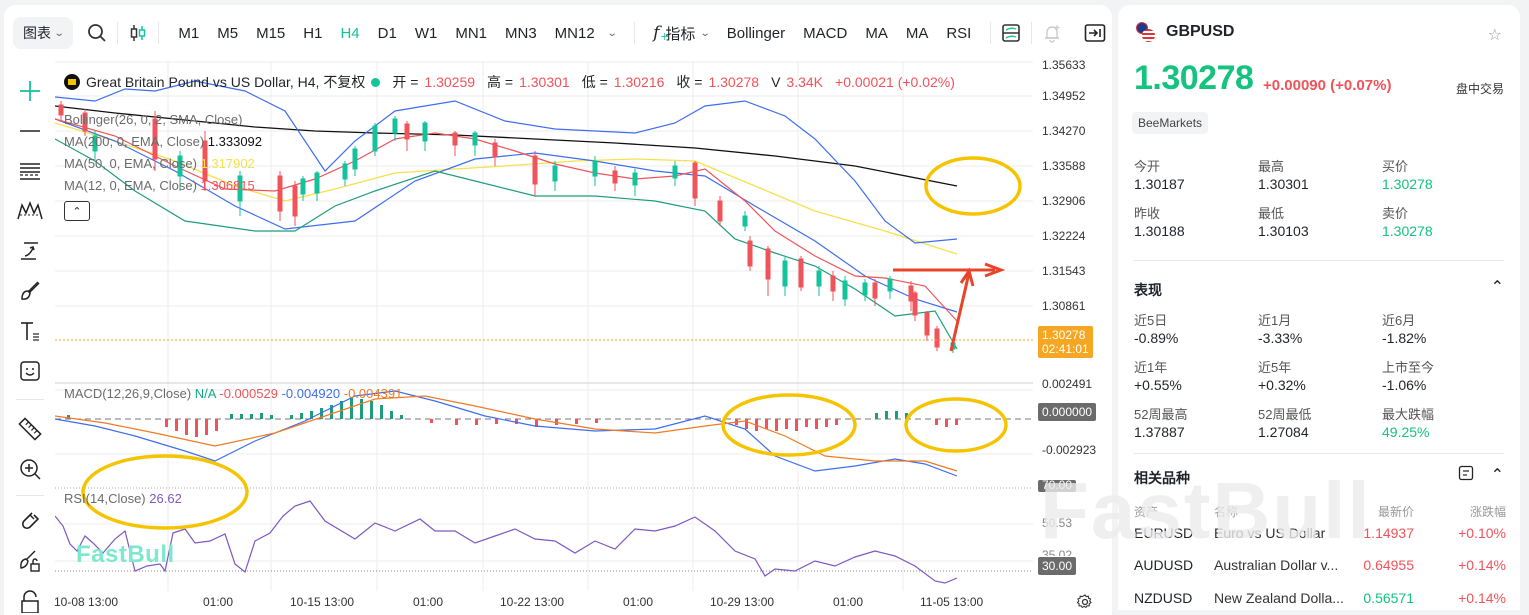  Describe the element at coordinates (1361, 85) in the screenshot. I see `change-pct: (+0.07%)` at that location.